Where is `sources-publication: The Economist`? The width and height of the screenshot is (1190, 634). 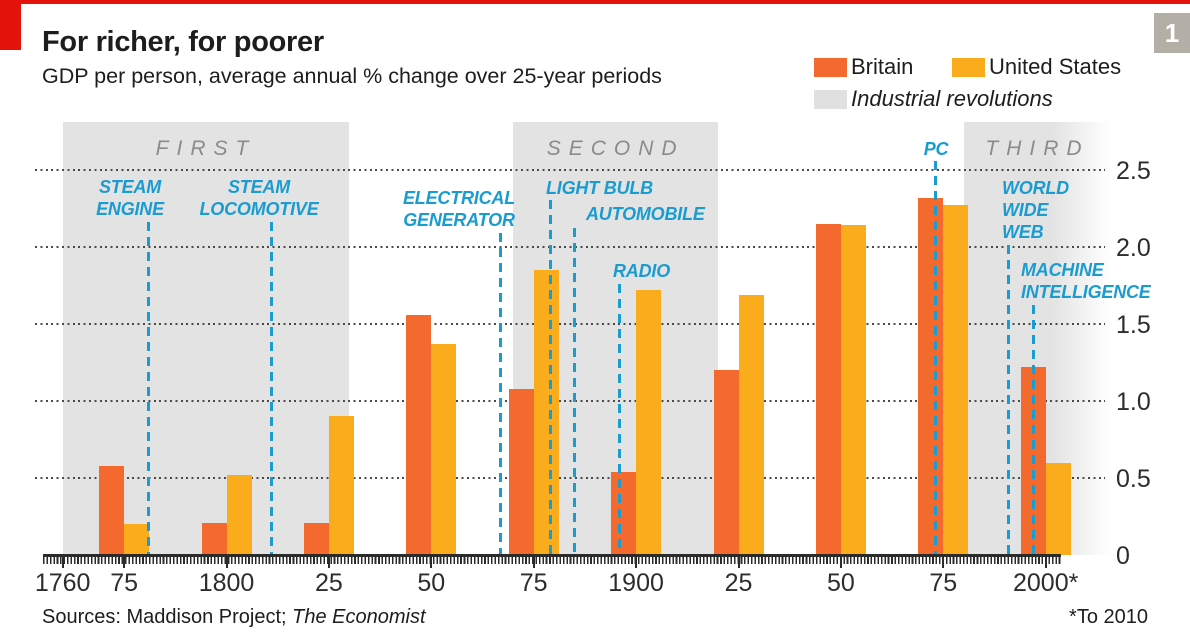
sources-publication: The Economist is located at coordinates (359, 617).